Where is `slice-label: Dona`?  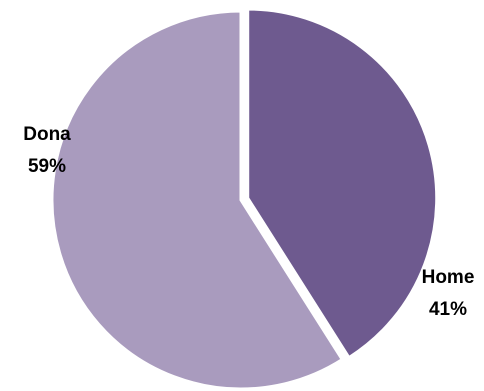
slice-label: Dona is located at coordinates (47, 134).